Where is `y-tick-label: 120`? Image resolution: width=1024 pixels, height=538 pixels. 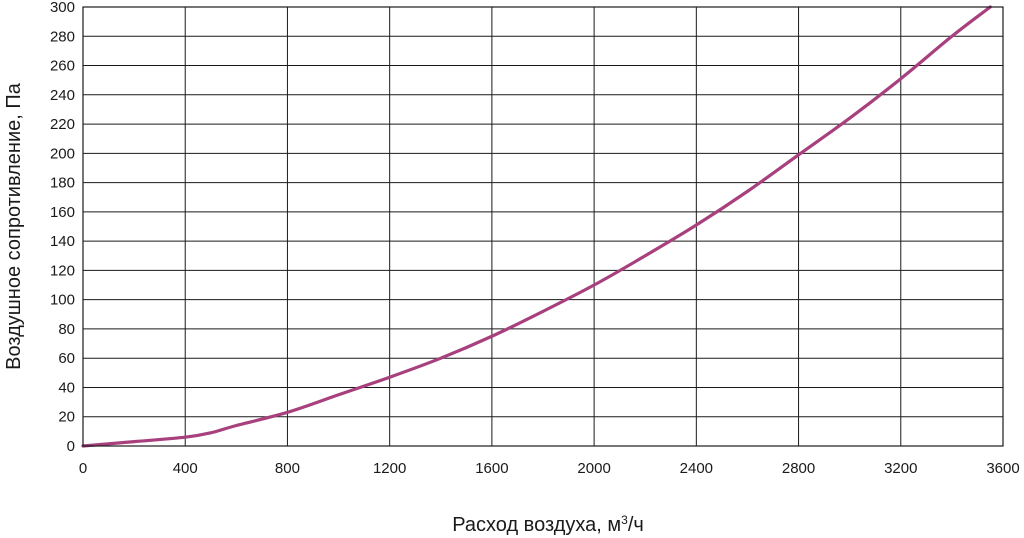 y-tick-label: 120 is located at coordinates (62, 270).